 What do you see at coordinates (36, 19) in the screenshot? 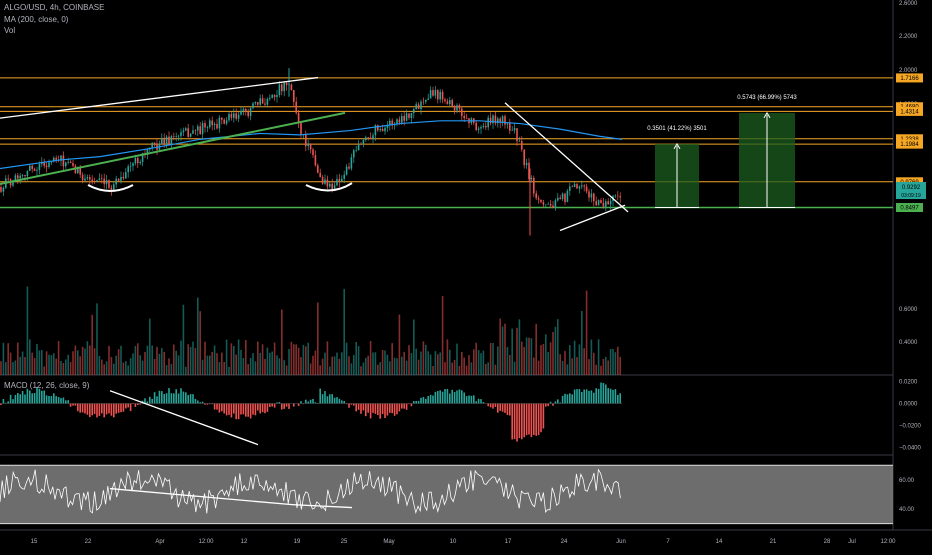
I see `ma-label: MA (200, close, 0)` at bounding box center [36, 19].